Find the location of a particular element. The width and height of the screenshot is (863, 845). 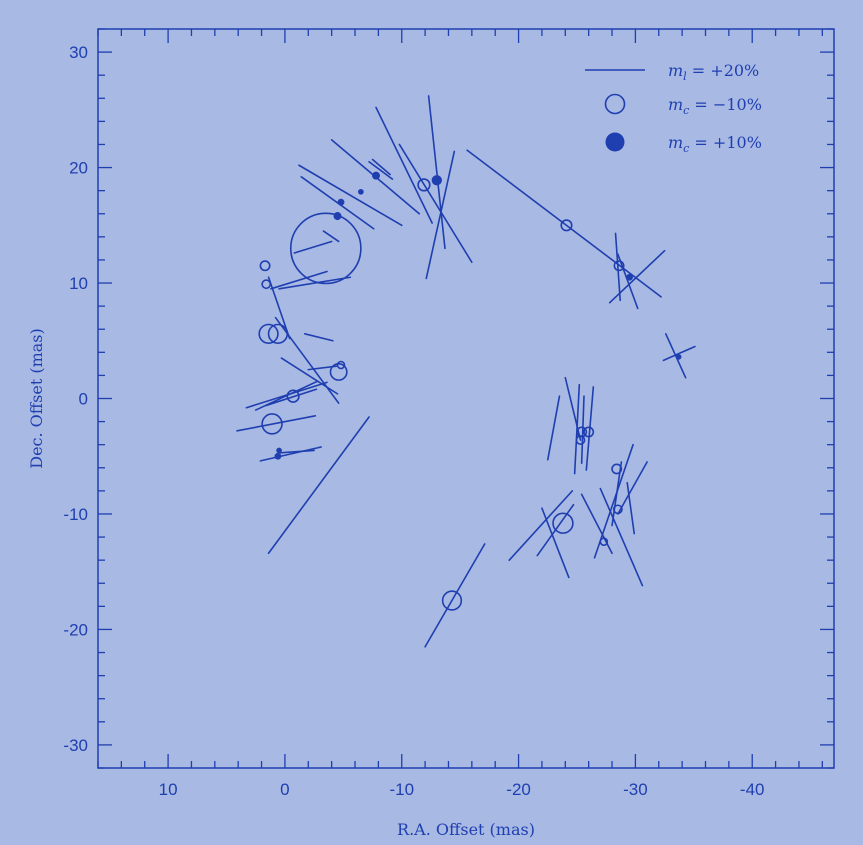

legend-label: ml = +20% is located at coordinates (713, 72).